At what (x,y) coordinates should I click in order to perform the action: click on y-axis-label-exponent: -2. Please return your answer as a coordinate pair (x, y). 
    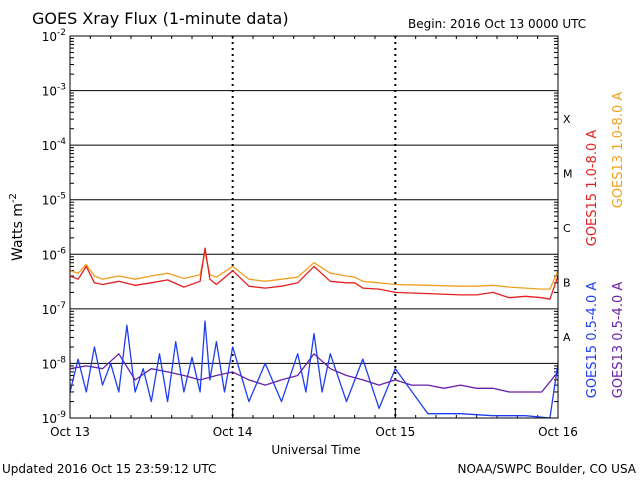
    Looking at the image, I should click on (13, 198).